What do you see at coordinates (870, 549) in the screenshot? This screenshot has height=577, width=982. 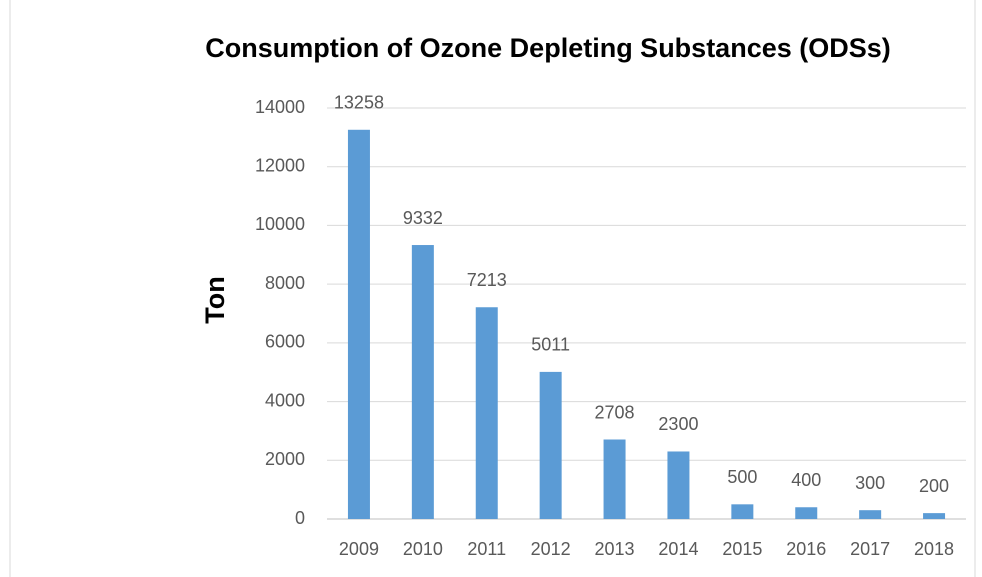 I see `x-tick-label: 2017` at bounding box center [870, 549].